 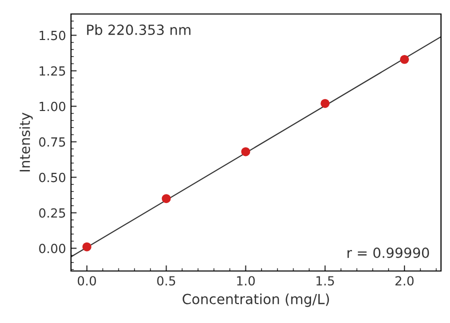 What do you see at coordinates (166, 281) in the screenshot?
I see `x-tick-label: 0.5` at bounding box center [166, 281].